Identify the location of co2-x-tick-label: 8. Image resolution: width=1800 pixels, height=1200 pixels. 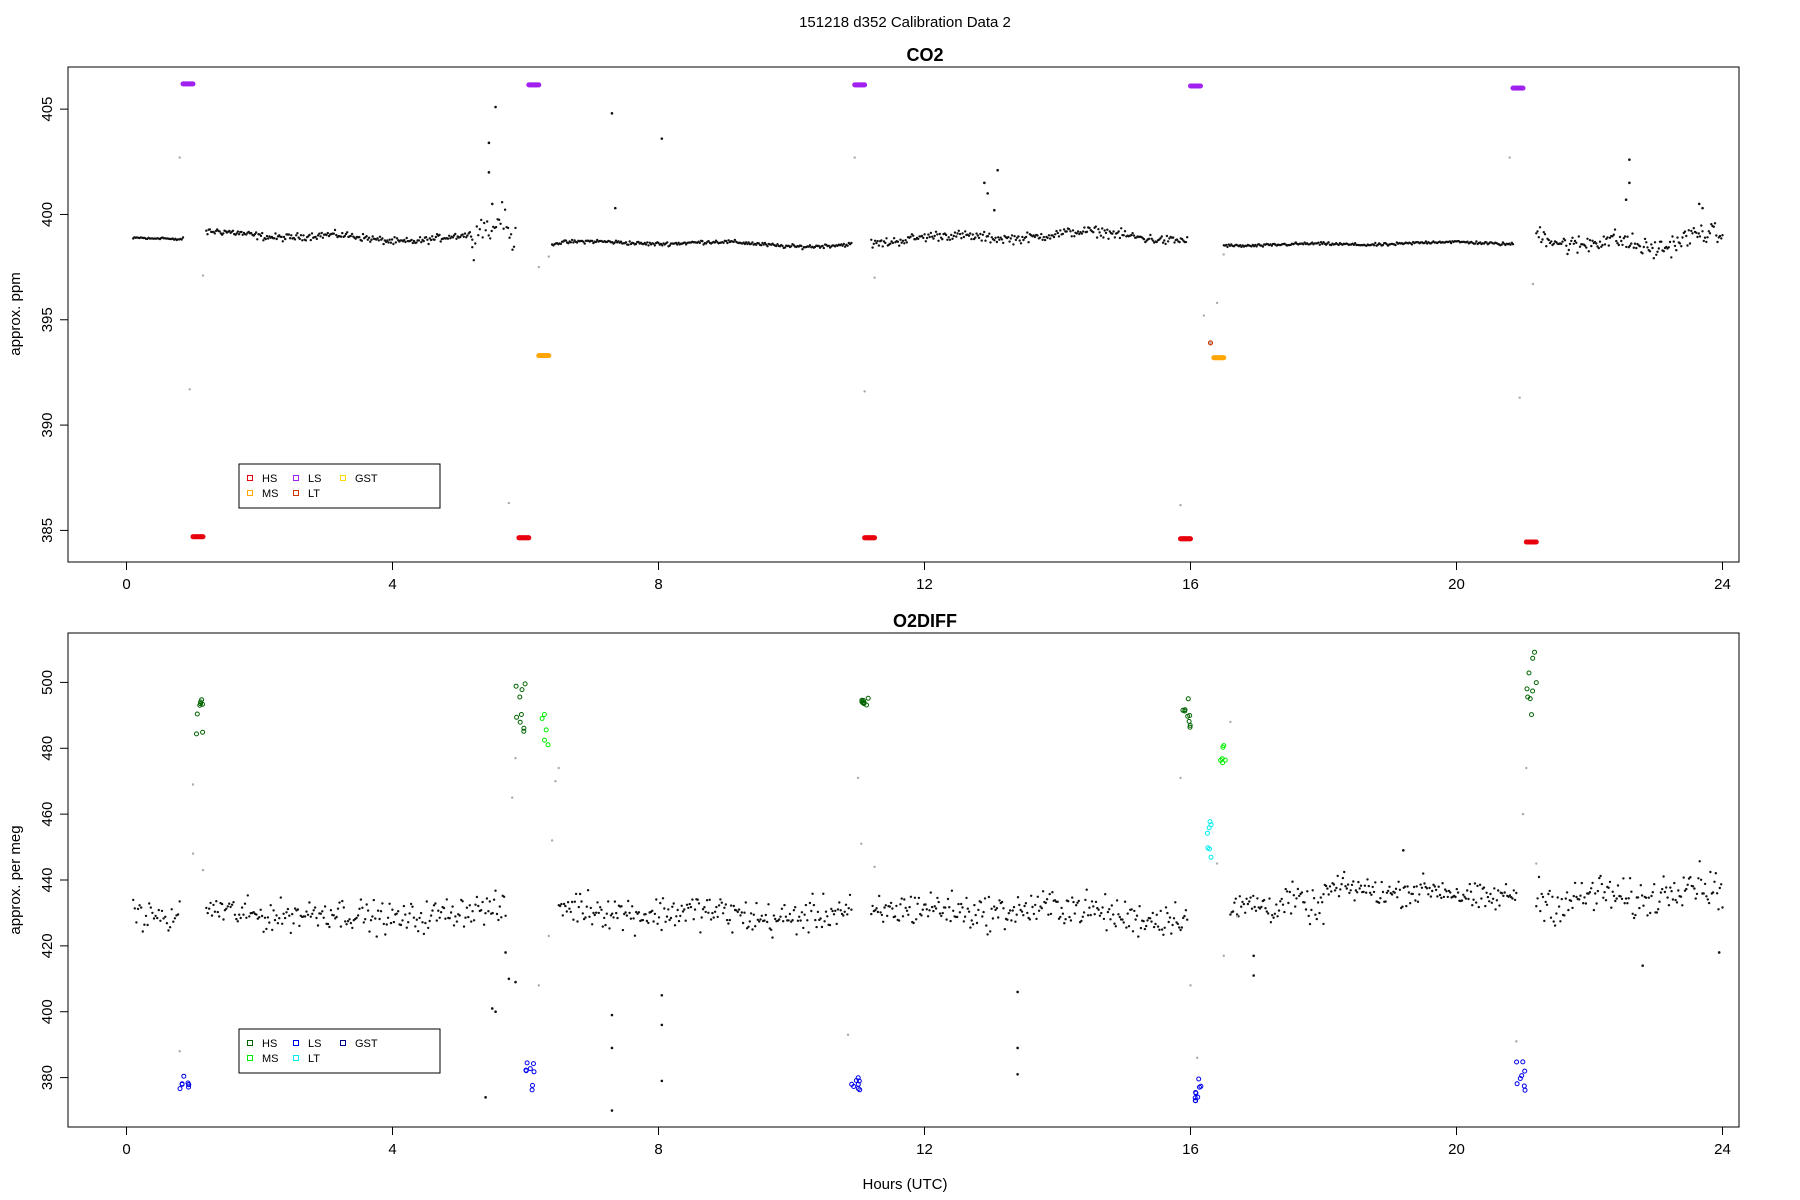
(658, 584).